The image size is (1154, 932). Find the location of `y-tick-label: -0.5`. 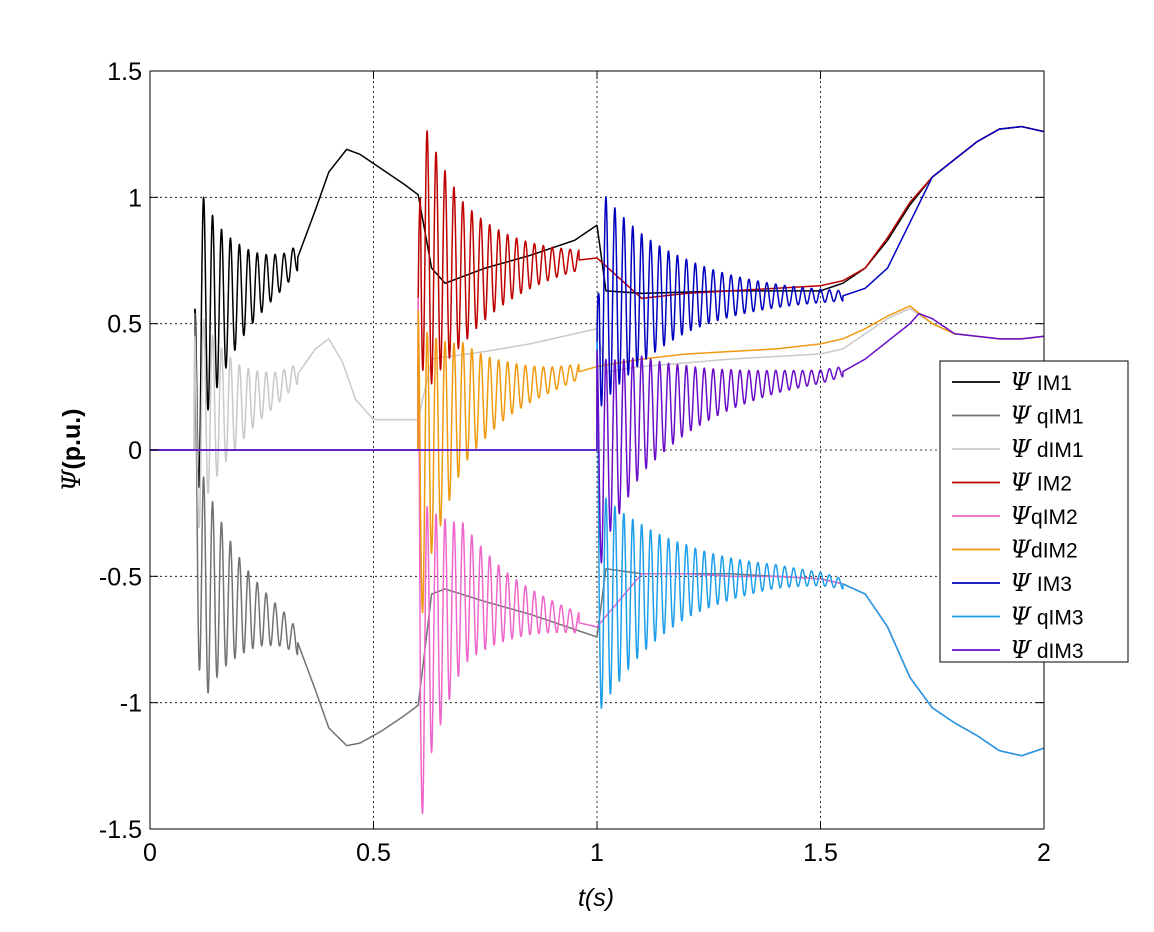

y-tick-label: -0.5 is located at coordinates (120, 577).